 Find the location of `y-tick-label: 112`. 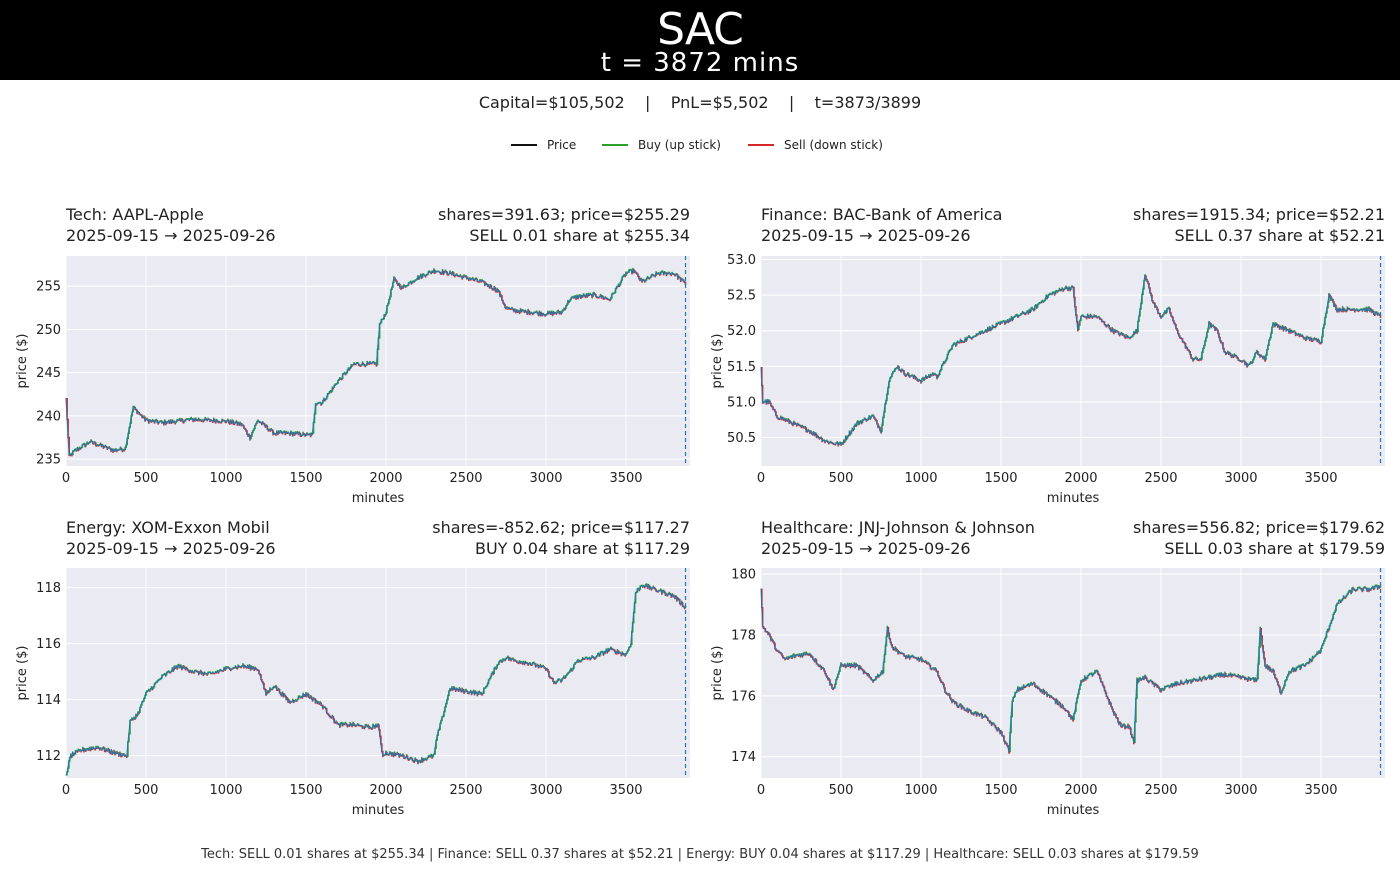

y-tick-label: 112 is located at coordinates (48, 756).